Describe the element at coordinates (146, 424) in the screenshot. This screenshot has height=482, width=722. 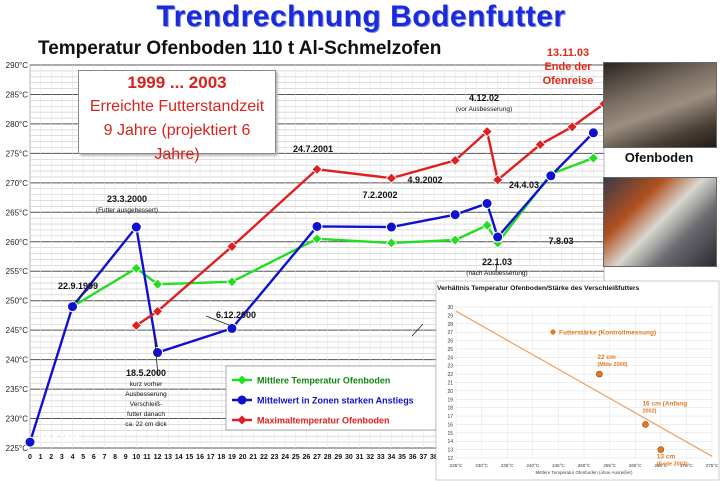
I see `annotation-text: ca. 22 cm dick` at that location.